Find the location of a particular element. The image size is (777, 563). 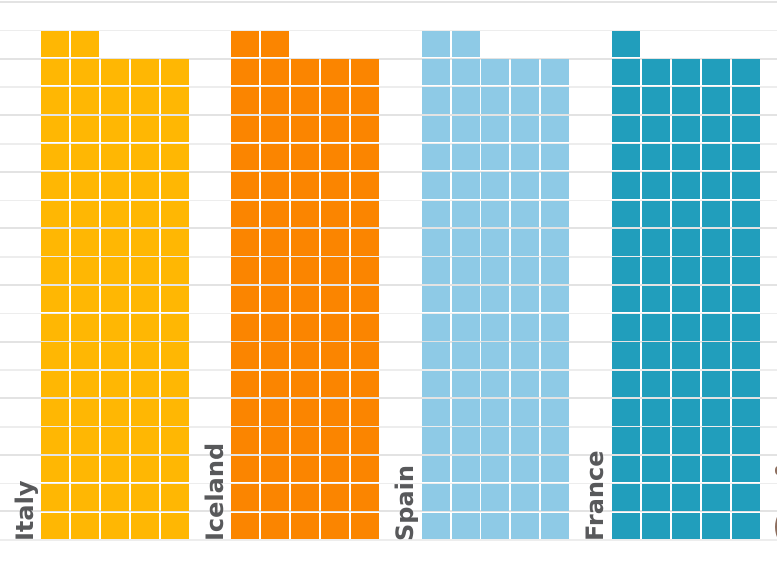

axis-label-iceland: Iceland is located at coordinates (214, 491).